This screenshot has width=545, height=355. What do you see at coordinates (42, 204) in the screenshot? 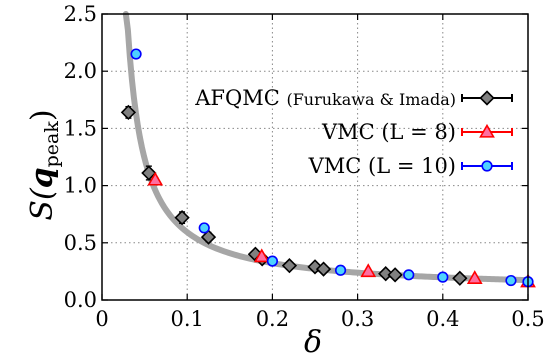
I see `y-axis-label-main: S(` at bounding box center [42, 204].